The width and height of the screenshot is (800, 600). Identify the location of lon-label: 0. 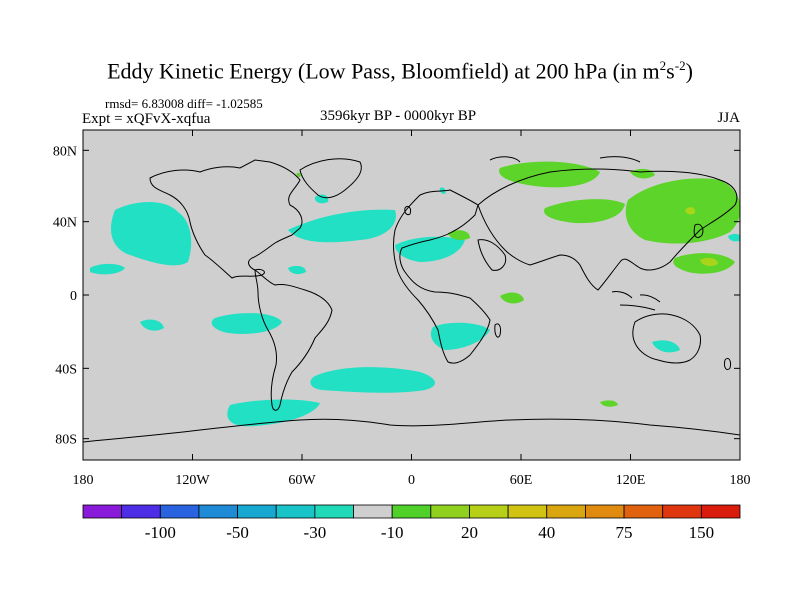
(411, 480).